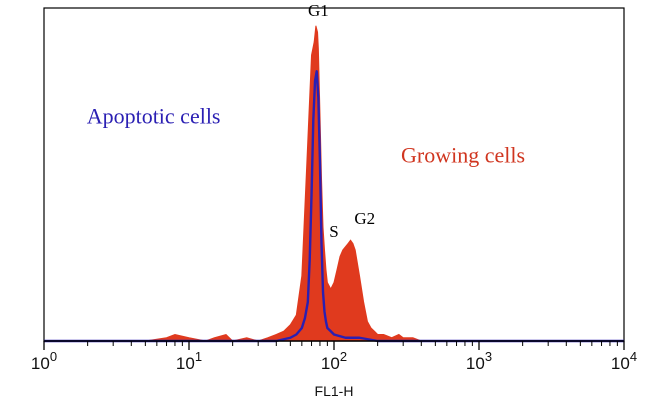 The width and height of the screenshot is (650, 413). Describe the element at coordinates (154, 115) in the screenshot. I see `annotation-apoptotic-cells: Apoptotic cells` at that location.